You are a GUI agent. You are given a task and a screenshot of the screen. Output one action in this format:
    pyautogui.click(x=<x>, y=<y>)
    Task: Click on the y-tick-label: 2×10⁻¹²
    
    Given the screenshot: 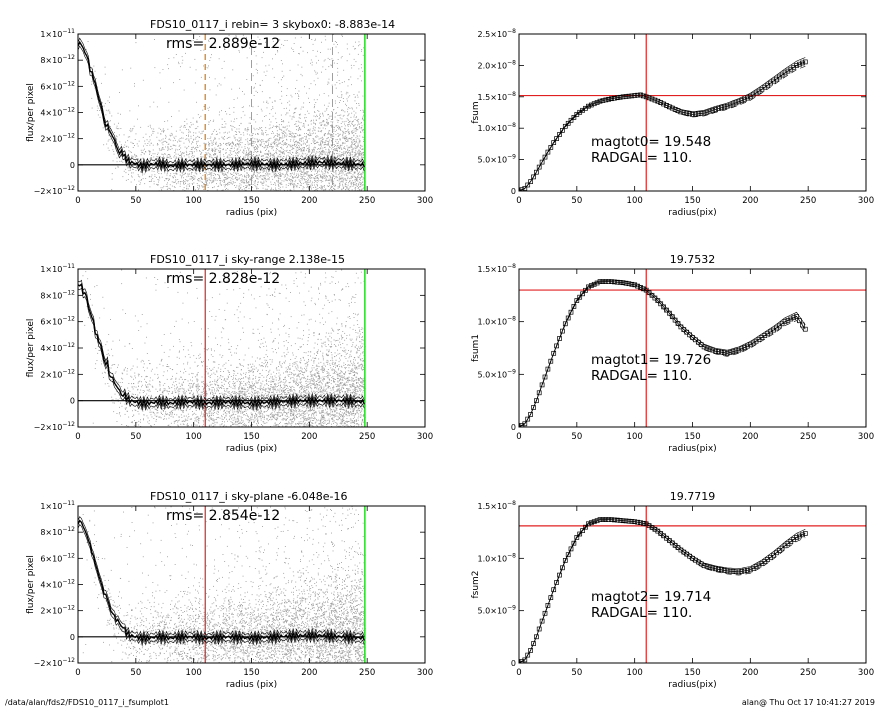 What is the action you would take?
    pyautogui.click(x=57, y=138)
    